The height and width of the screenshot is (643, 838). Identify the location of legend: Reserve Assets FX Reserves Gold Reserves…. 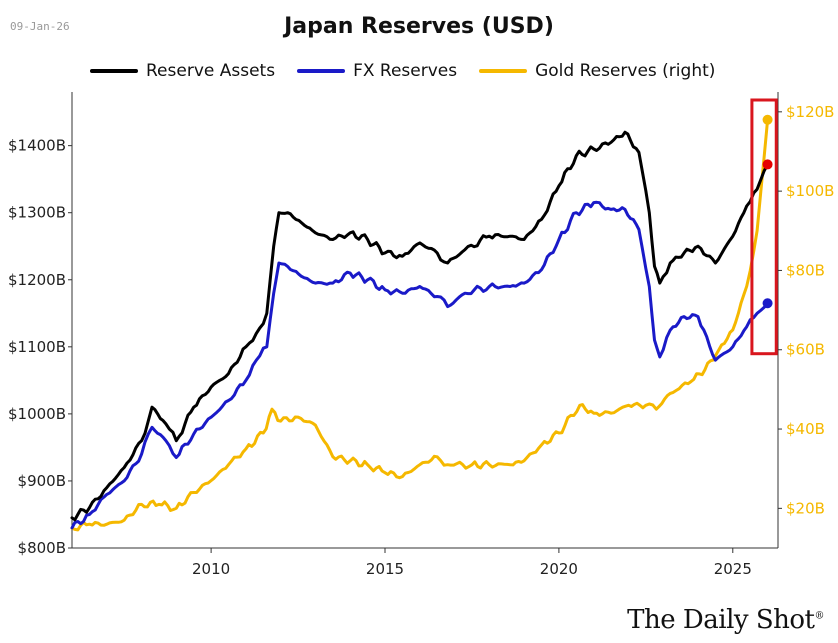
(413, 71).